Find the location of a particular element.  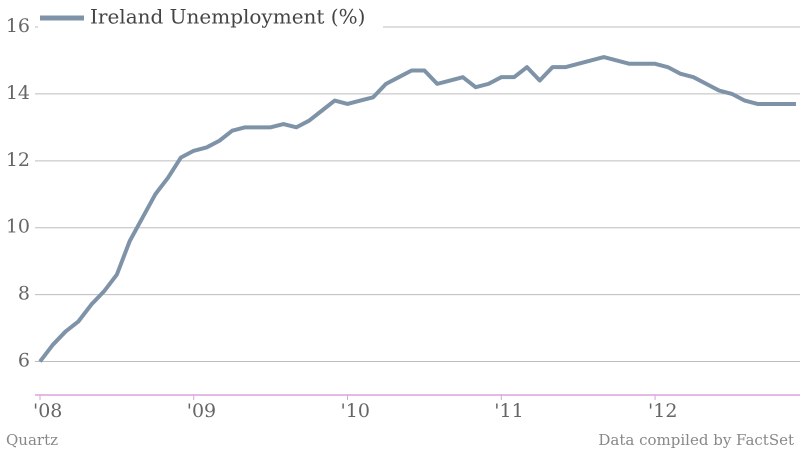

x-tick-label: '12 is located at coordinates (662, 411).